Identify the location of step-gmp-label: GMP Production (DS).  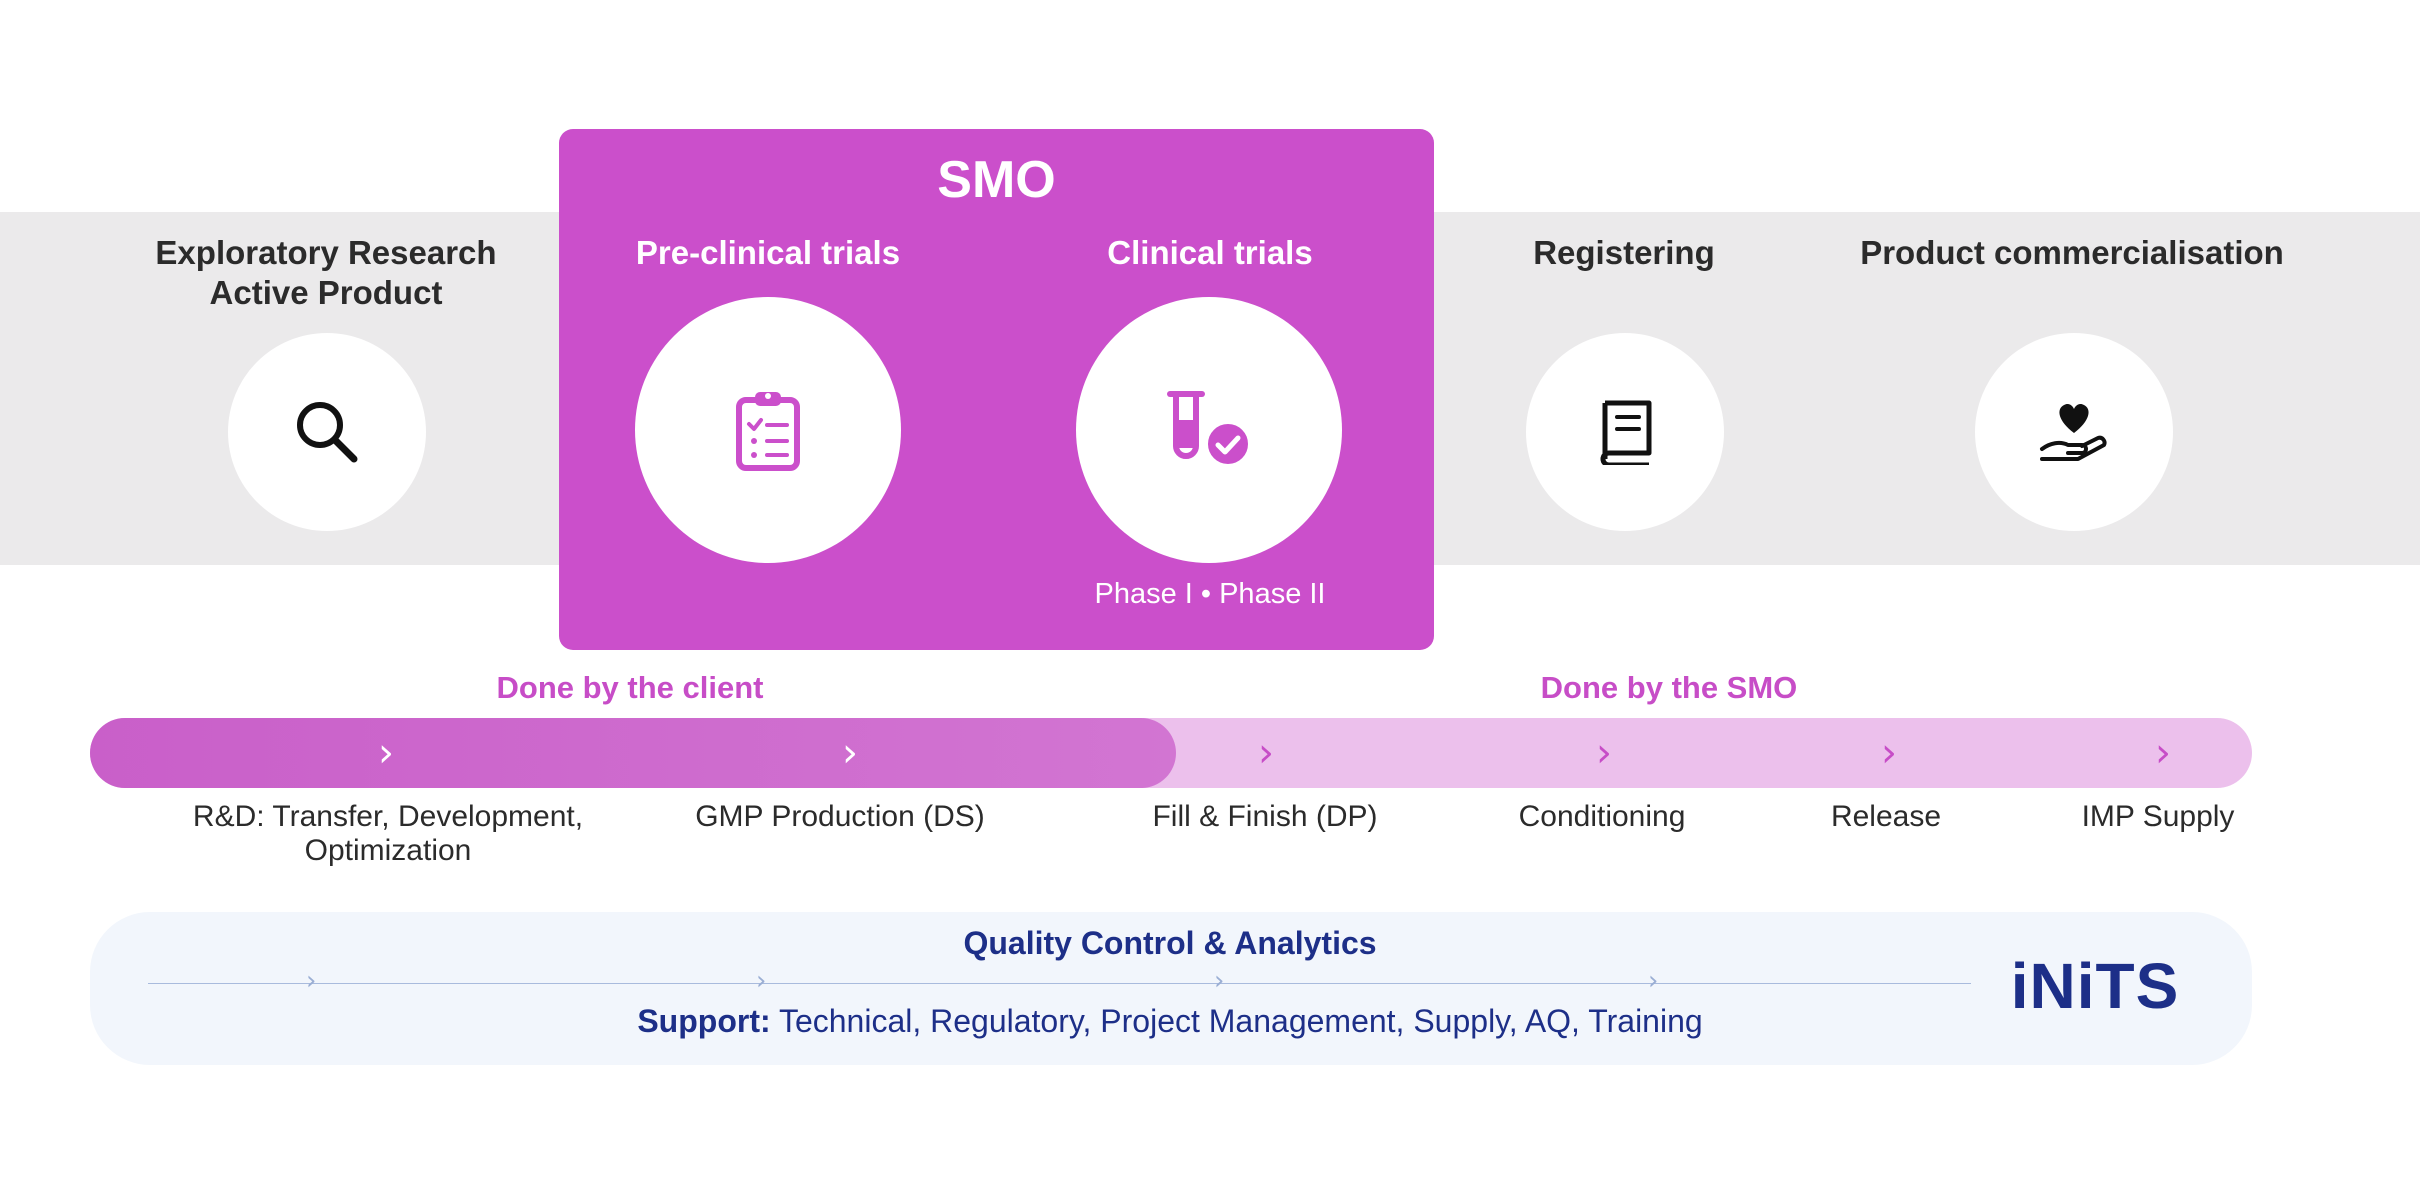
(840, 816).